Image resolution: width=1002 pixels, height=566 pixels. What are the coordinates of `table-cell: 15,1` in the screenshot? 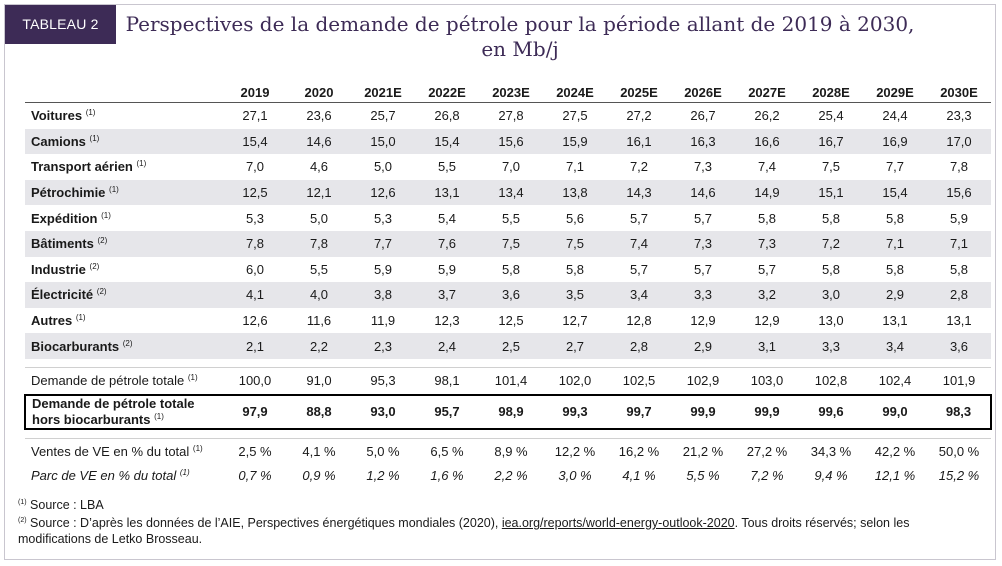 It's located at (831, 192).